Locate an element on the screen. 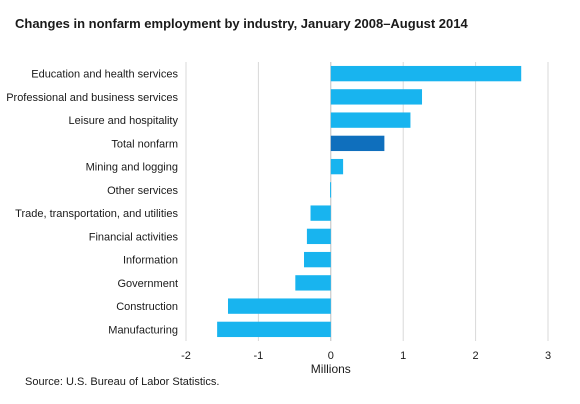  category-label: Construction is located at coordinates (147, 307).